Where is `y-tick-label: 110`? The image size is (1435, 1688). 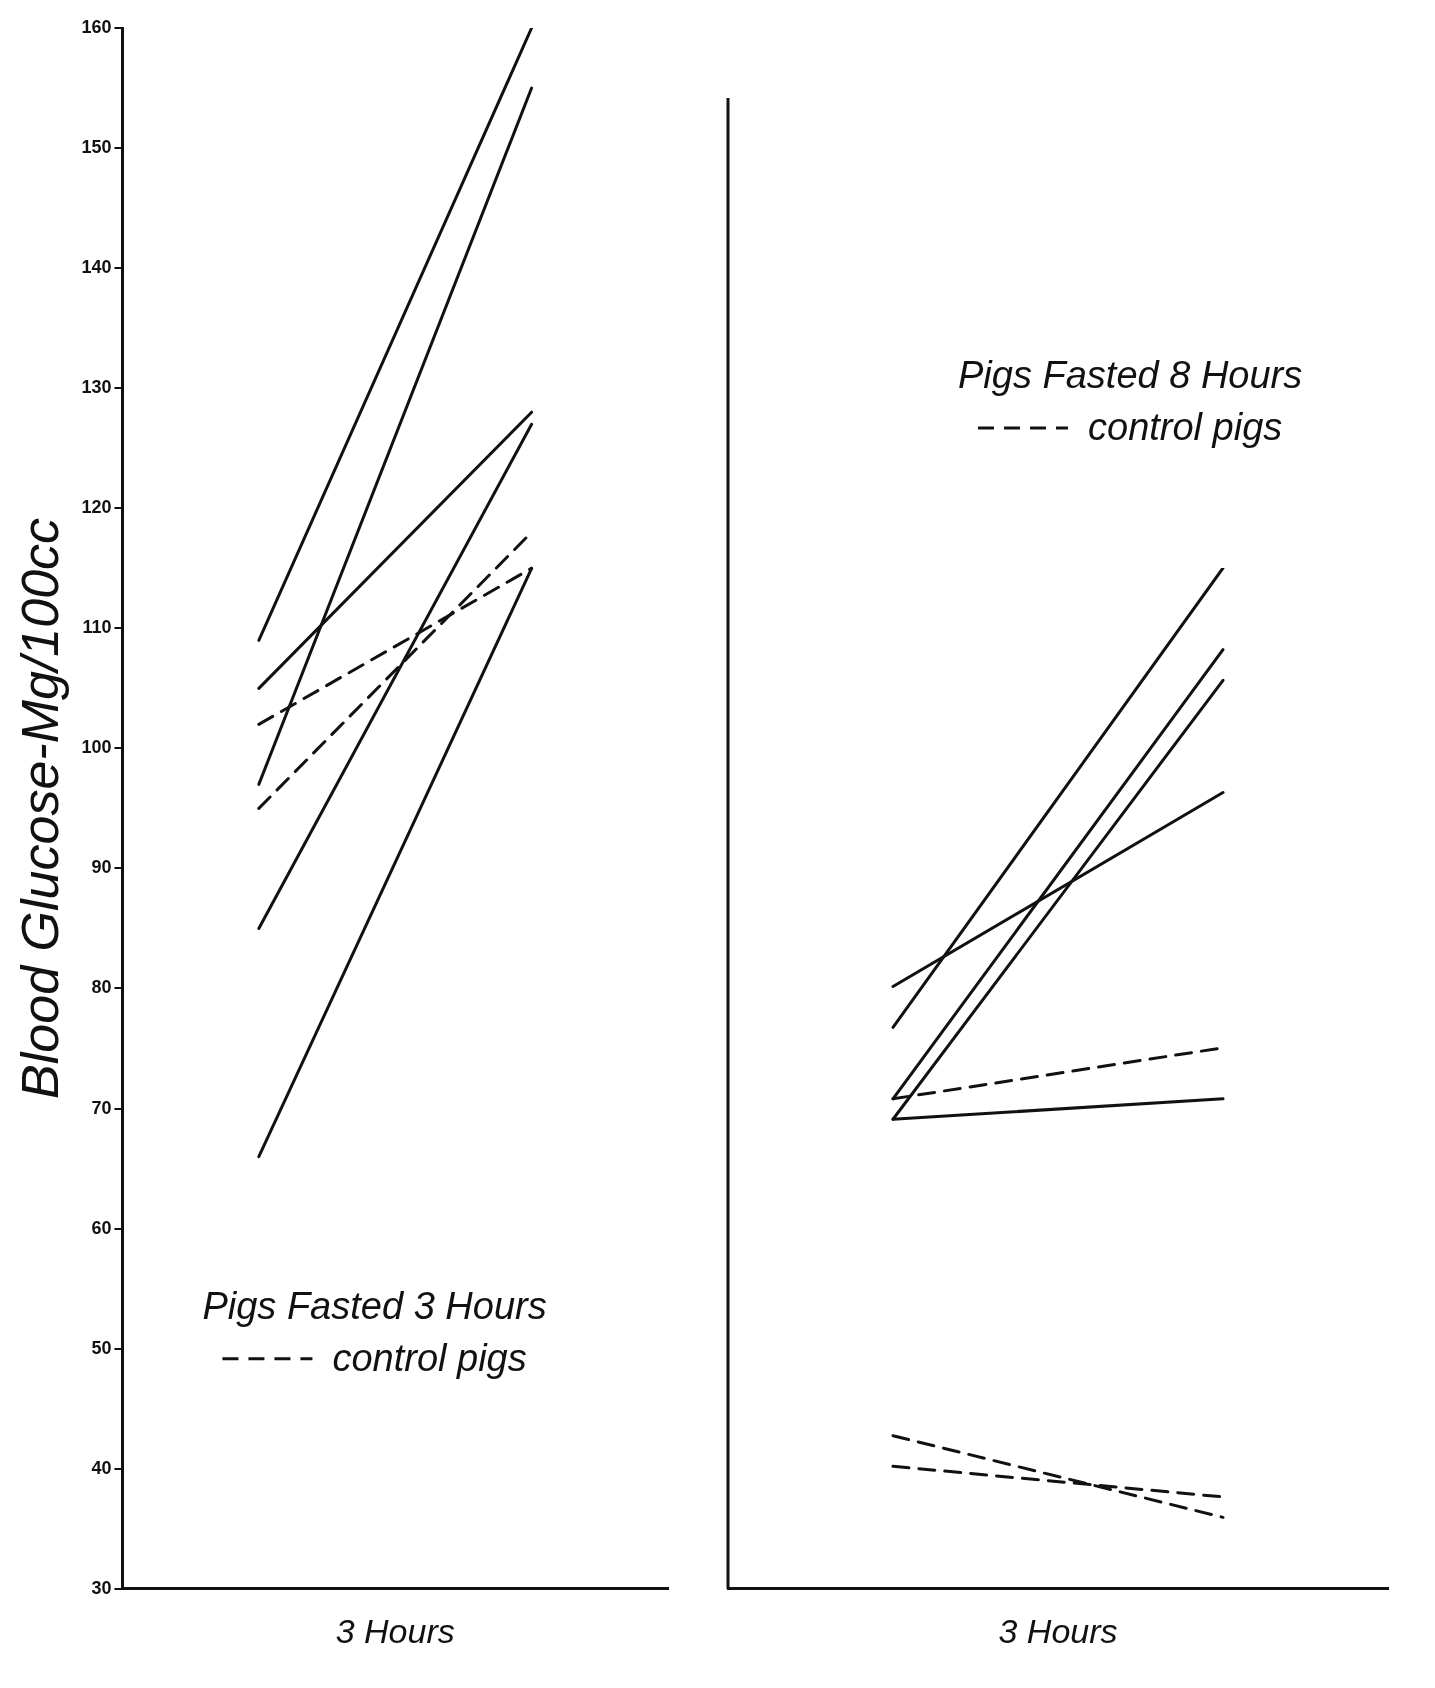
y-tick-label: 110 is located at coordinates (97, 627).